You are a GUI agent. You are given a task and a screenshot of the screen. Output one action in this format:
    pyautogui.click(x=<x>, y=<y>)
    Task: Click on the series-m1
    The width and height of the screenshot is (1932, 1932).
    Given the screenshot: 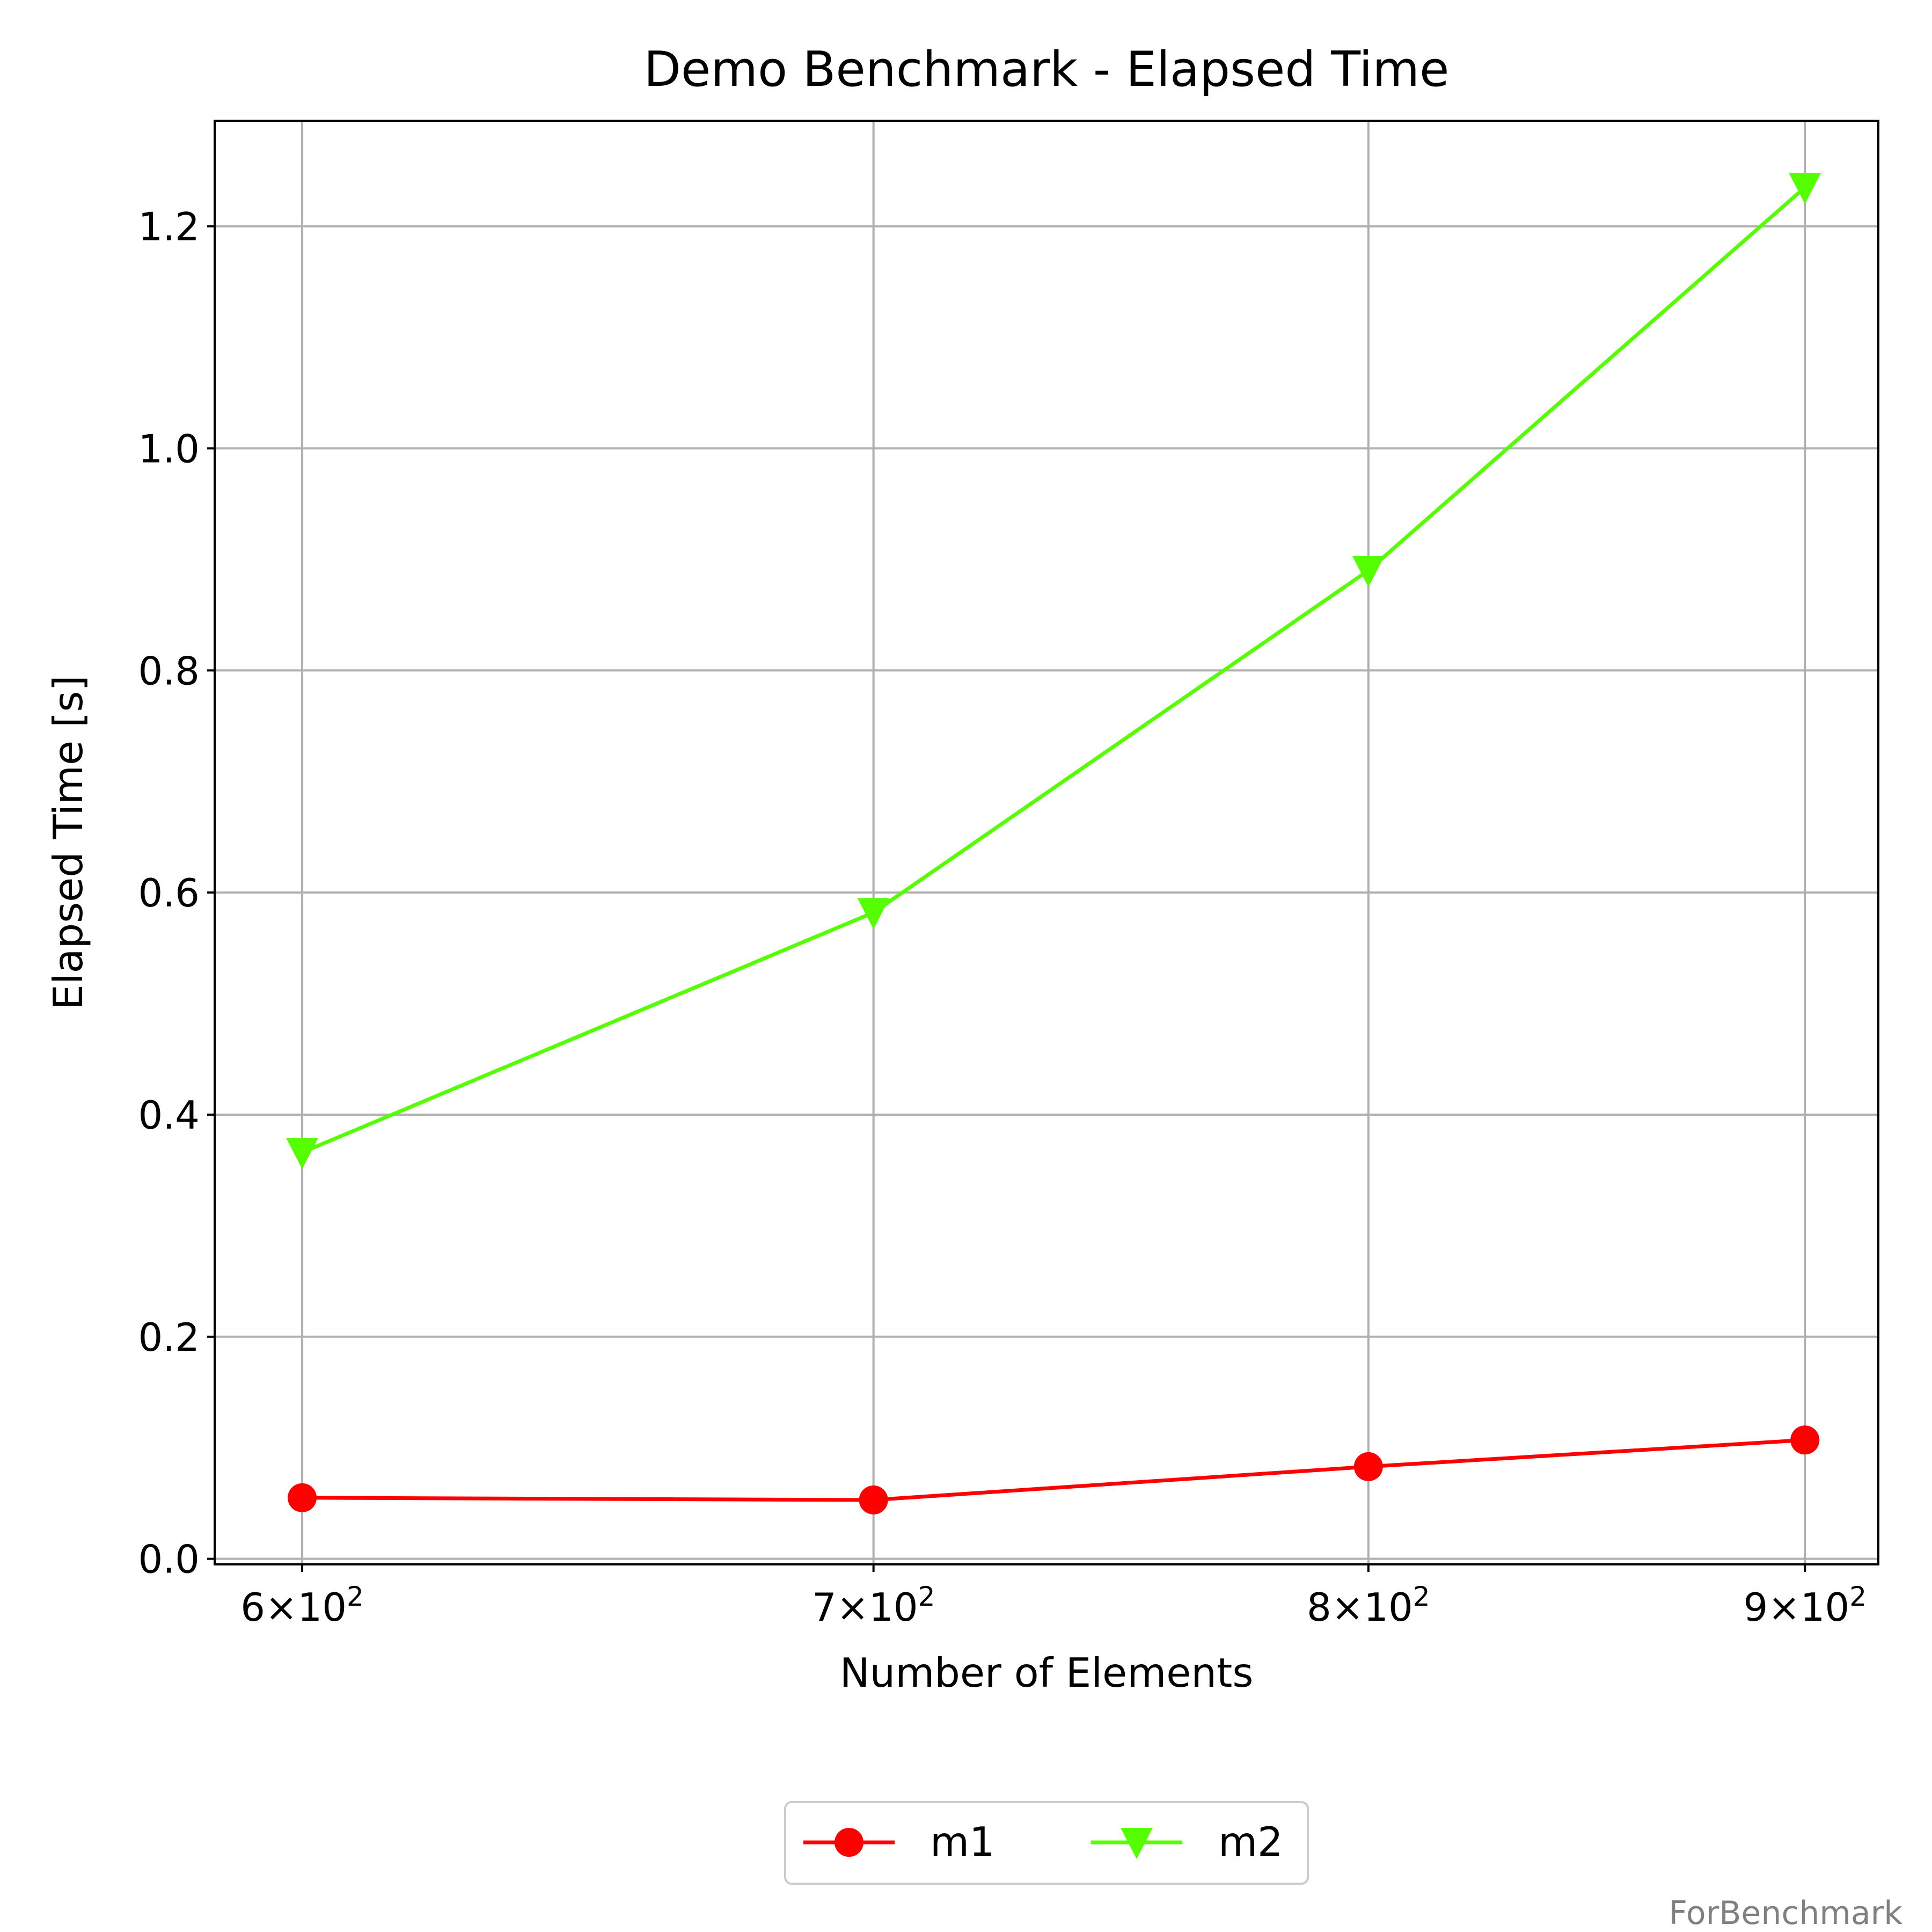 What is the action you would take?
    pyautogui.click(x=1054, y=1469)
    